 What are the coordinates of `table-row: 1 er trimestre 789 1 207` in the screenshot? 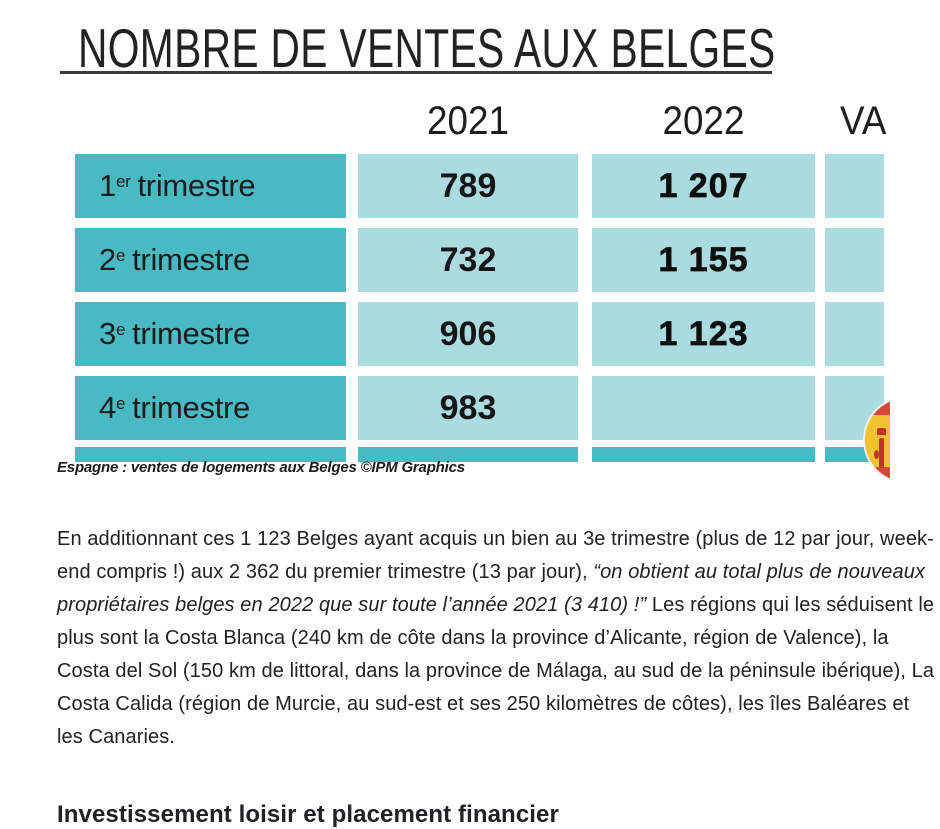 It's located at (445, 186).